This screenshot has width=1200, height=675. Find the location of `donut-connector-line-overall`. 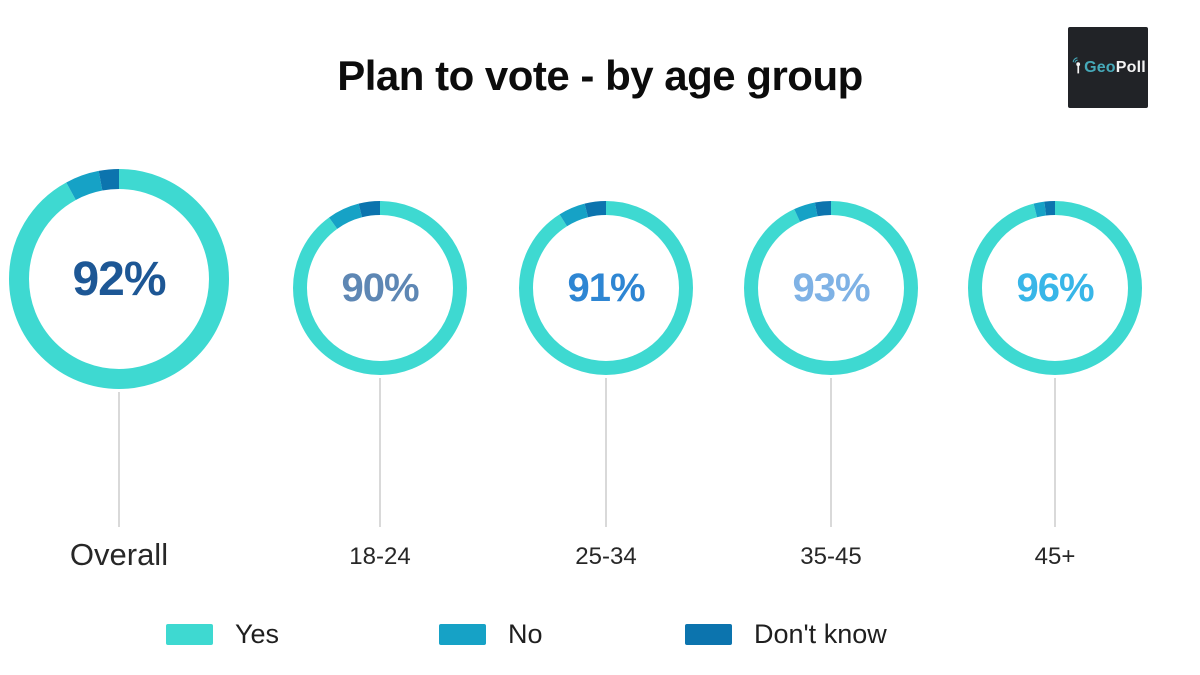

donut-connector-line-overall is located at coordinates (119, 459).